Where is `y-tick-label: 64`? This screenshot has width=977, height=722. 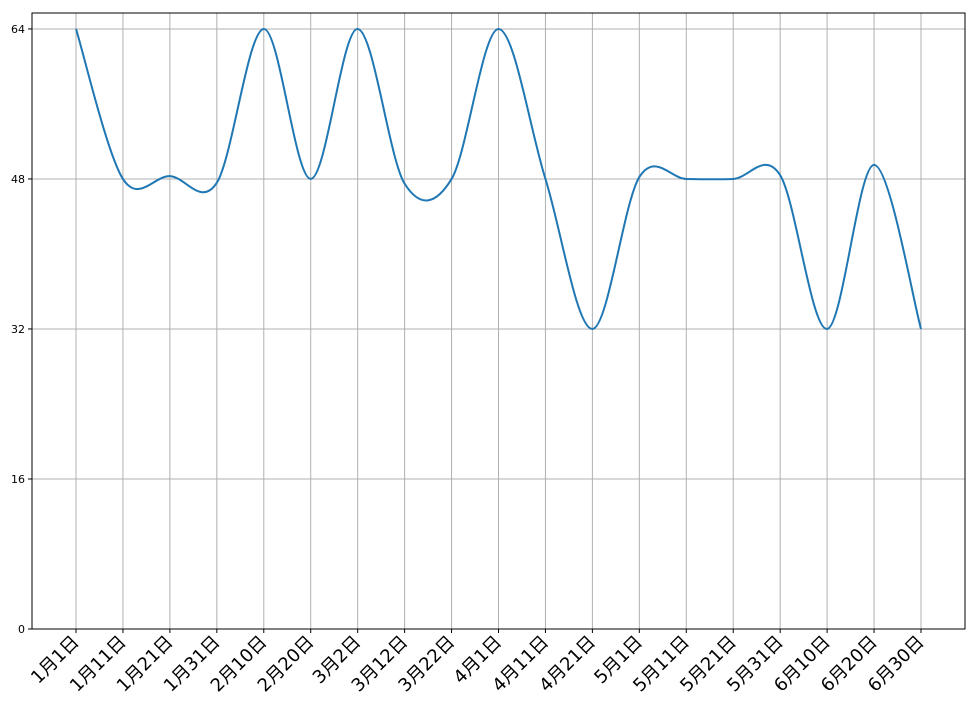
y-tick-label: 64 is located at coordinates (18, 29).